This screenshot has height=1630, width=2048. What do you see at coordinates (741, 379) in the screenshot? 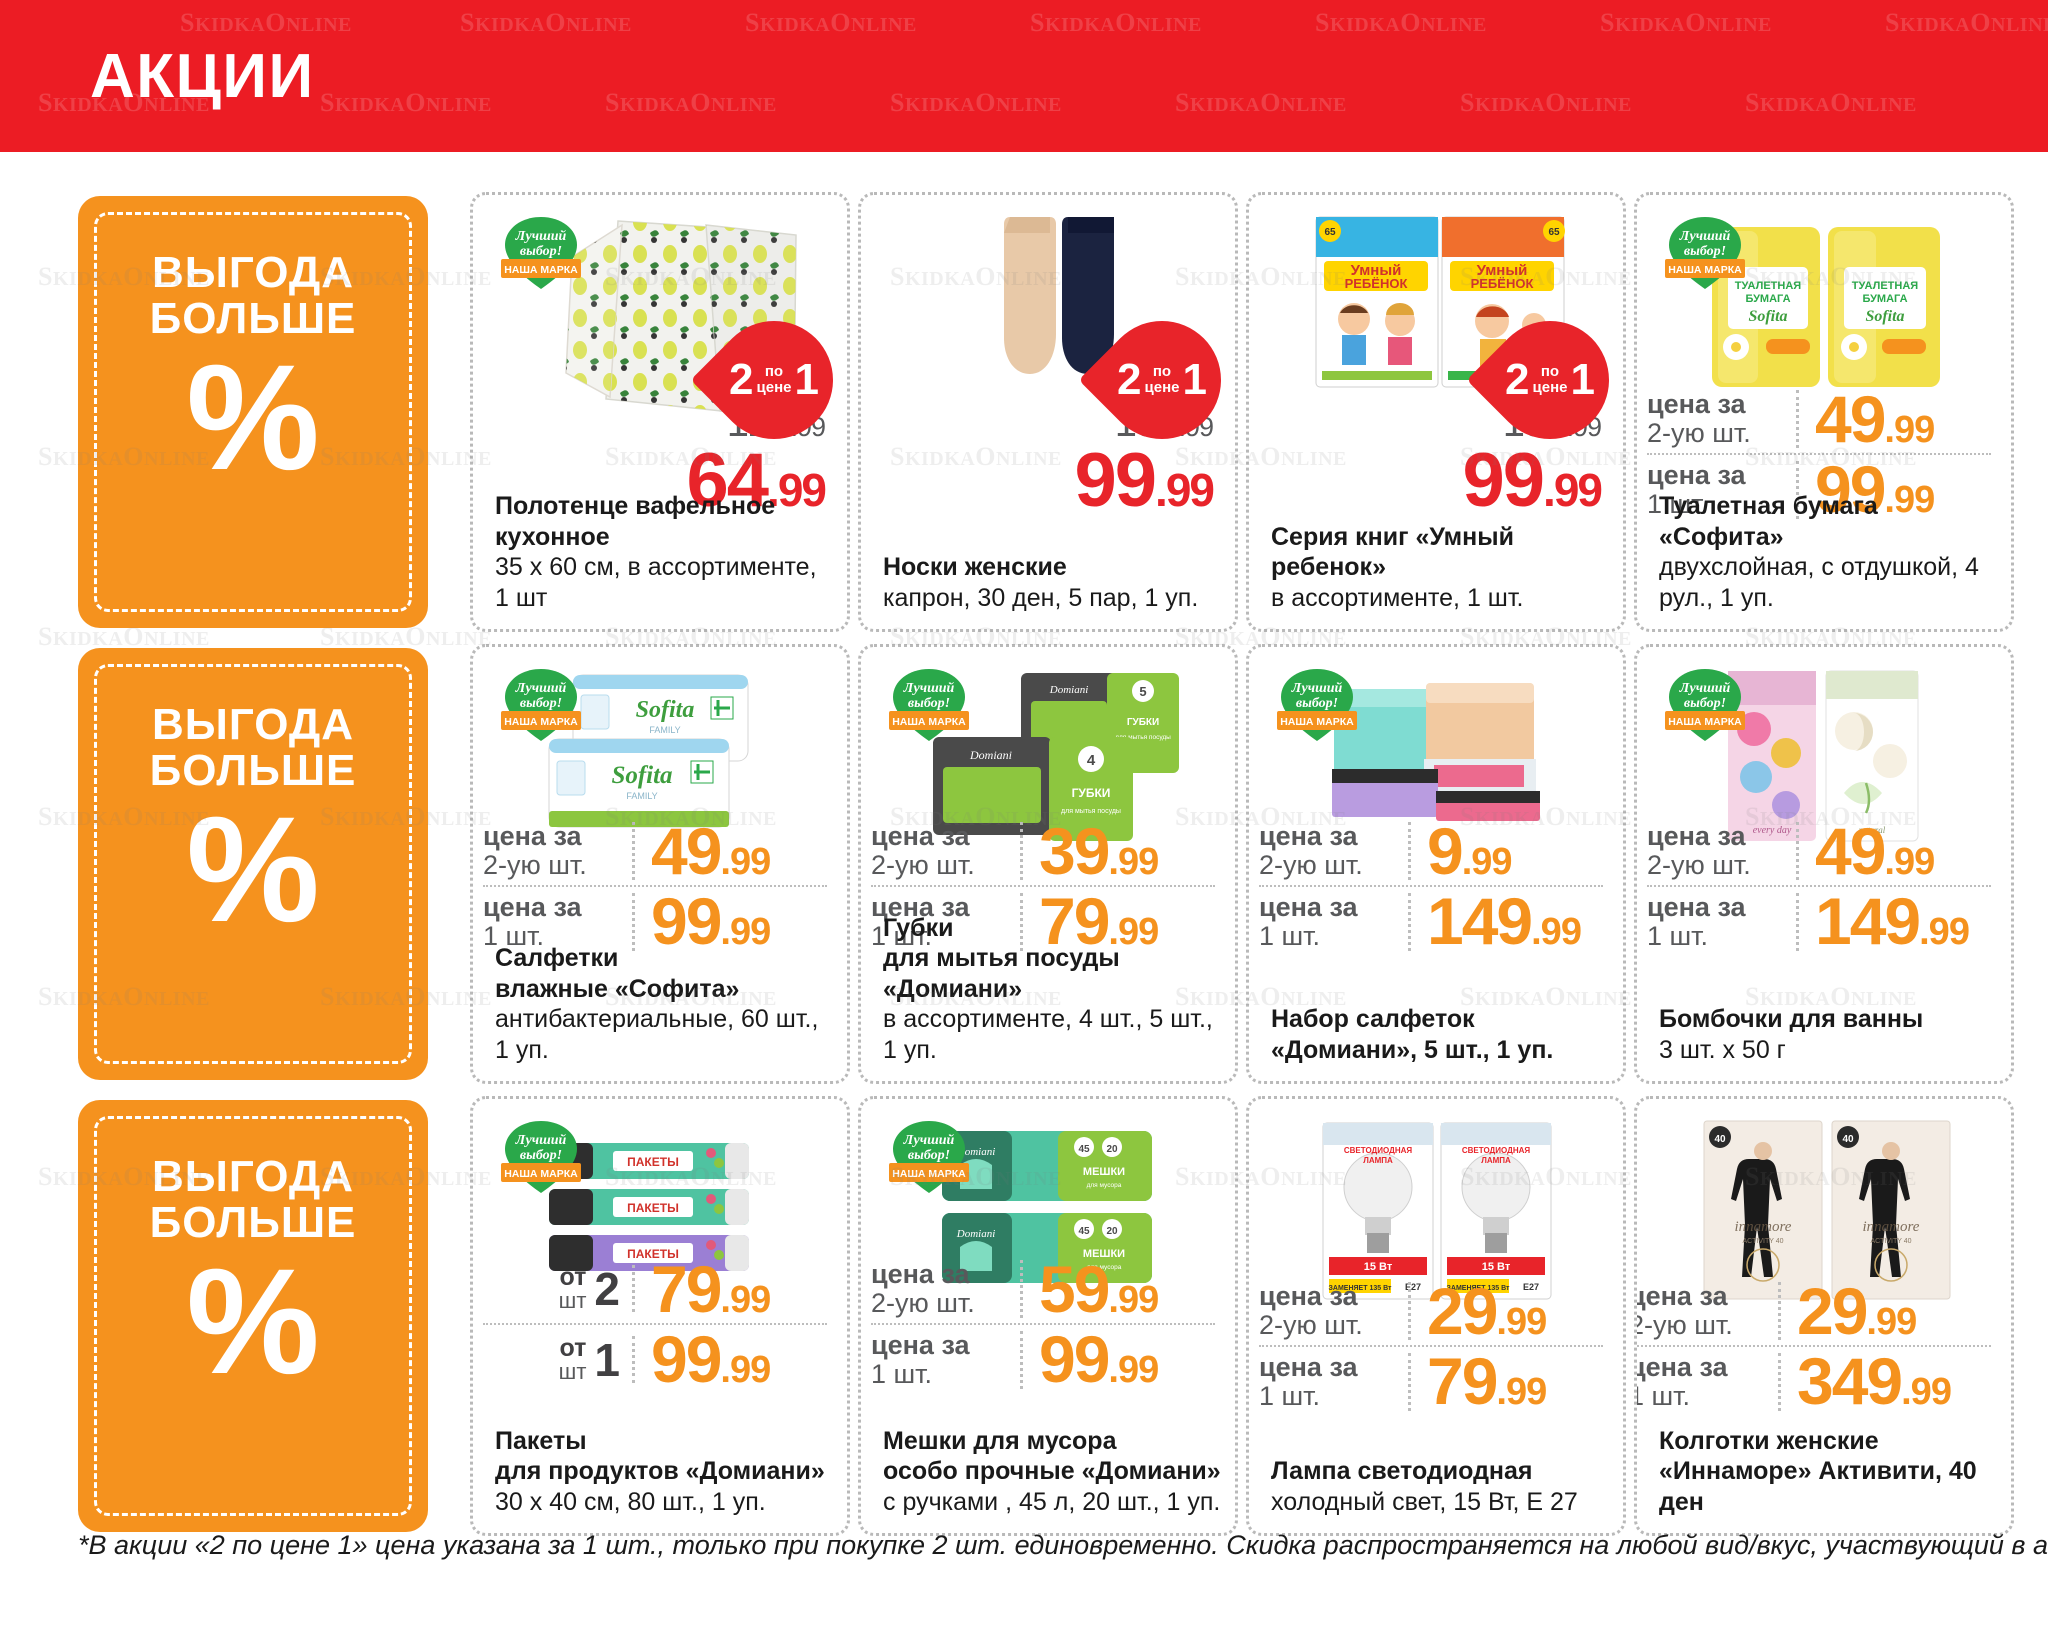
I see `badge-qty: 2` at bounding box center [741, 379].